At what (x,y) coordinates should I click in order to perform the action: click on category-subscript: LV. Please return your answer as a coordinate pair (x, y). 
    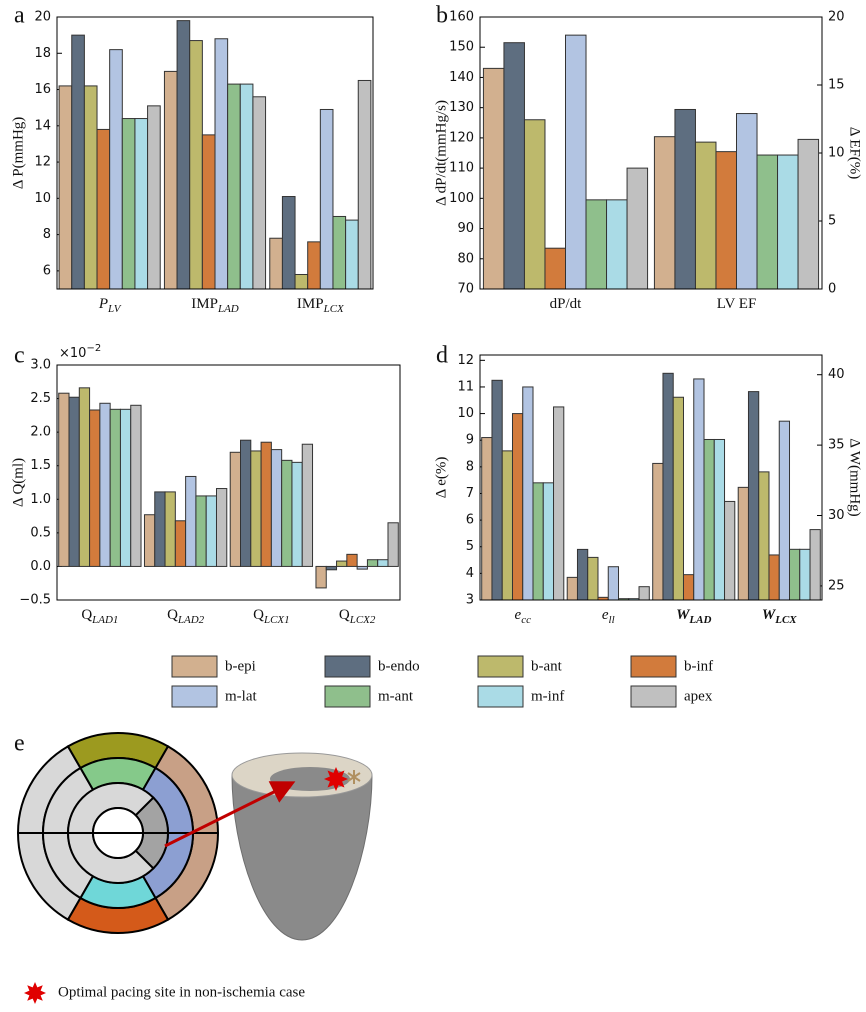
    Looking at the image, I should click on (114, 309).